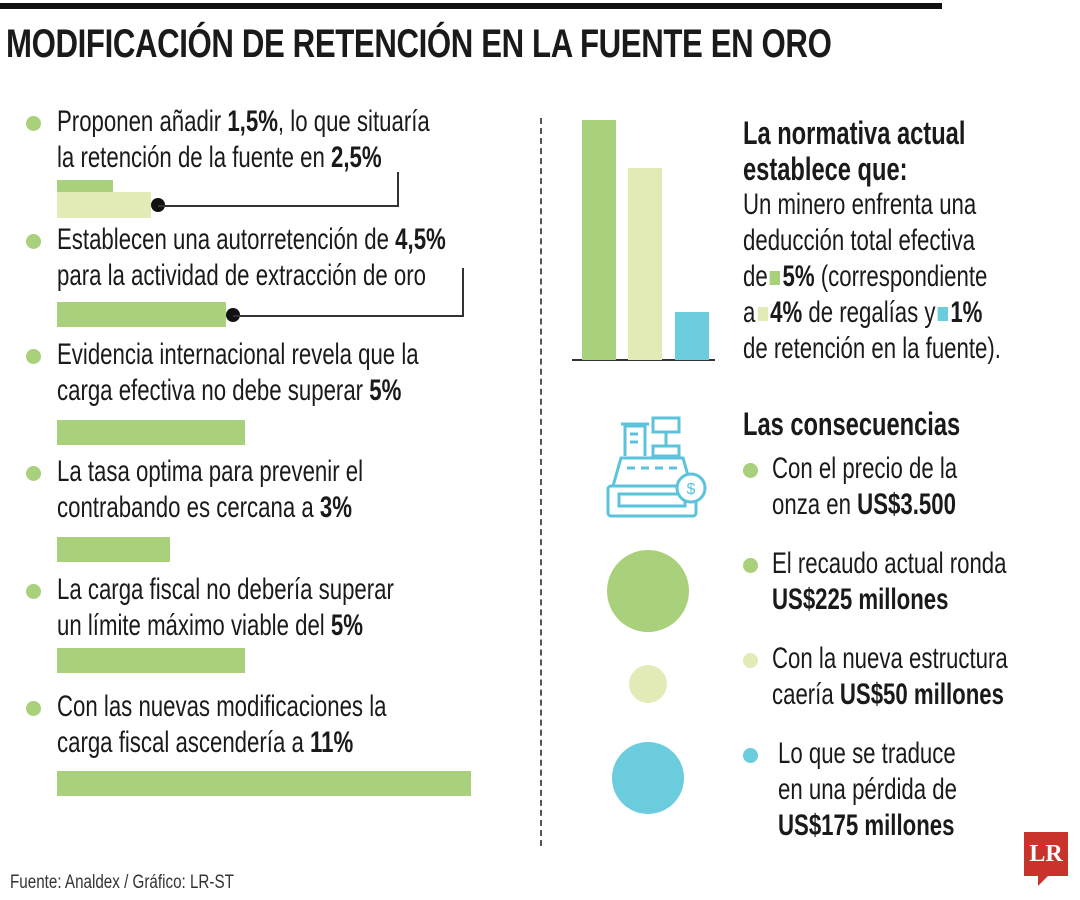 The width and height of the screenshot is (1080, 900). Describe the element at coordinates (645, 264) in the screenshot. I see `bar-regalías` at that location.